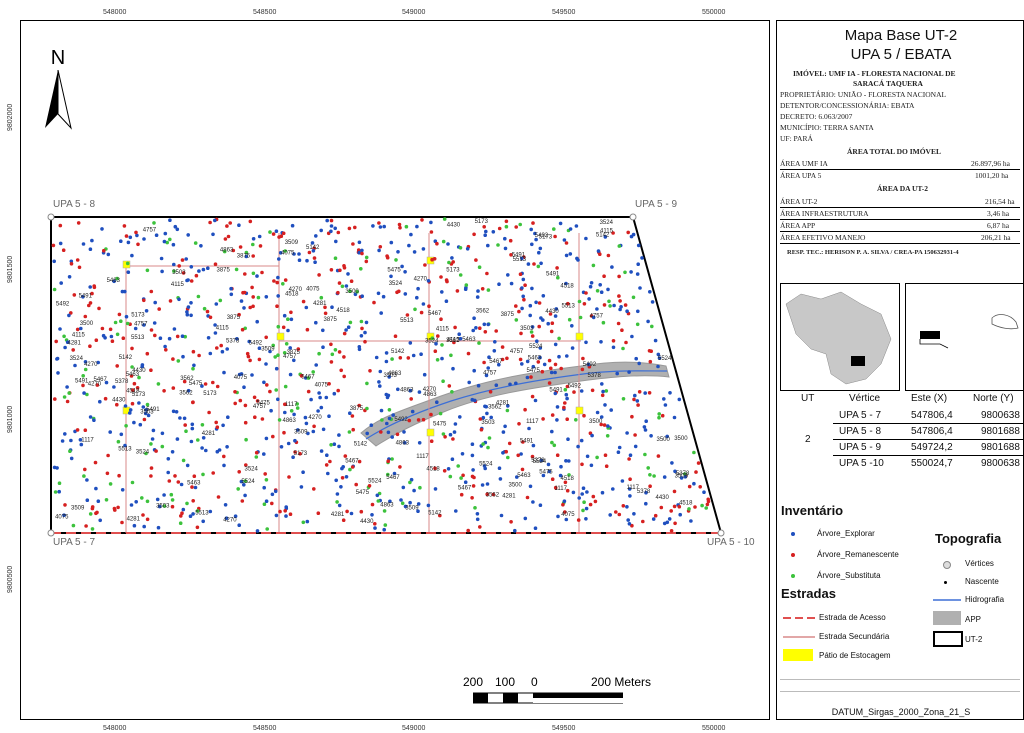  What do you see at coordinates (126, 358) in the screenshot?
I see `tree-number-label: 5142` at bounding box center [126, 358].